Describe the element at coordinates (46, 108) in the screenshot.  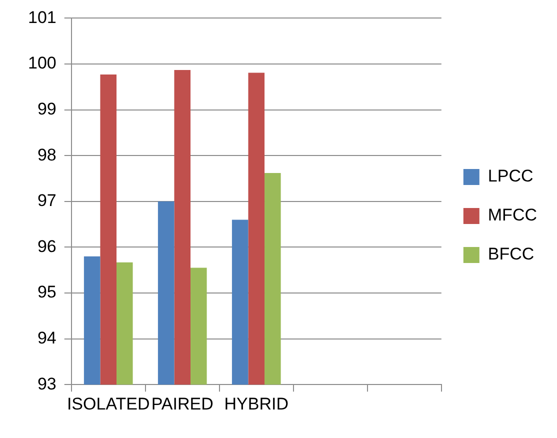
I see `y-tick-label: 99` at that location.